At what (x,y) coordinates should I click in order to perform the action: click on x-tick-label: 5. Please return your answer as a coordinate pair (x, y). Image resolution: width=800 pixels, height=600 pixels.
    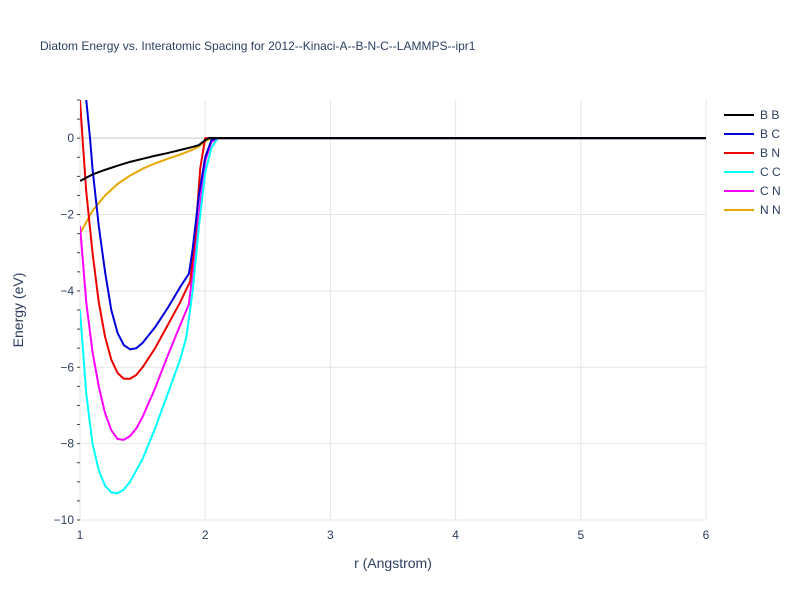
    Looking at the image, I should click on (580, 535).